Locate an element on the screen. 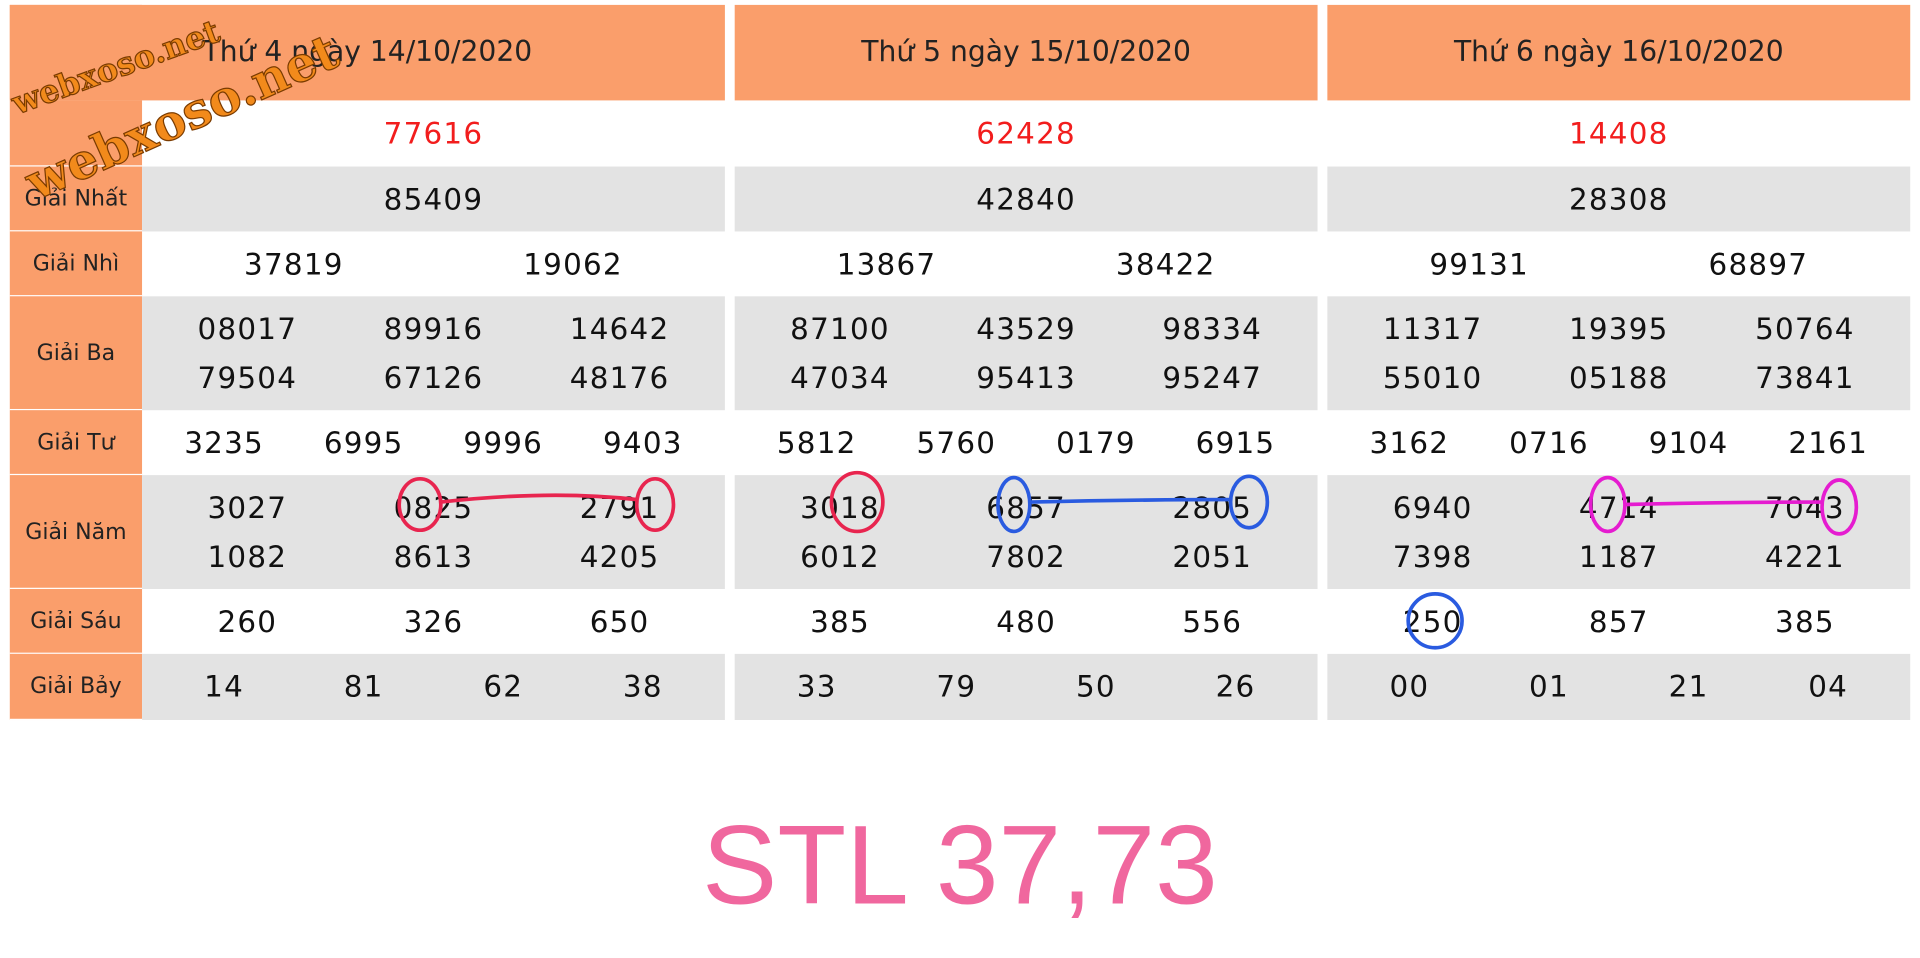  prize-number: 1187 is located at coordinates (1618, 556).